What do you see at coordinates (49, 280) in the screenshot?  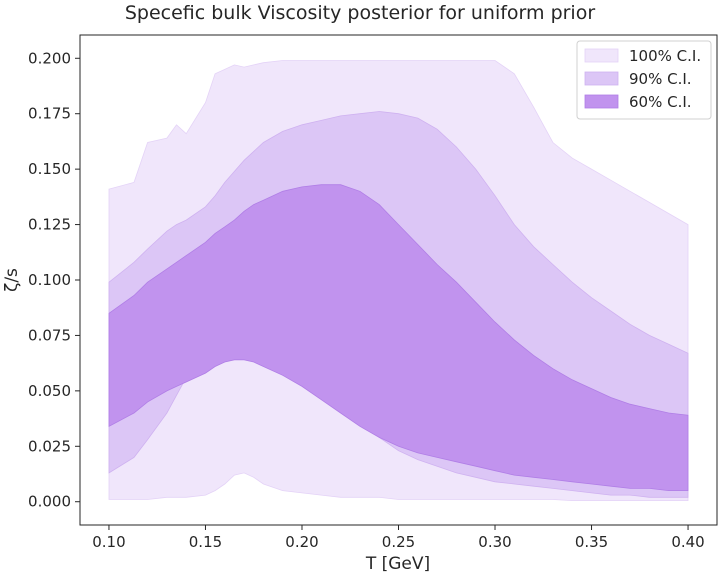 I see `y-tick-label: 0.100` at bounding box center [49, 280].